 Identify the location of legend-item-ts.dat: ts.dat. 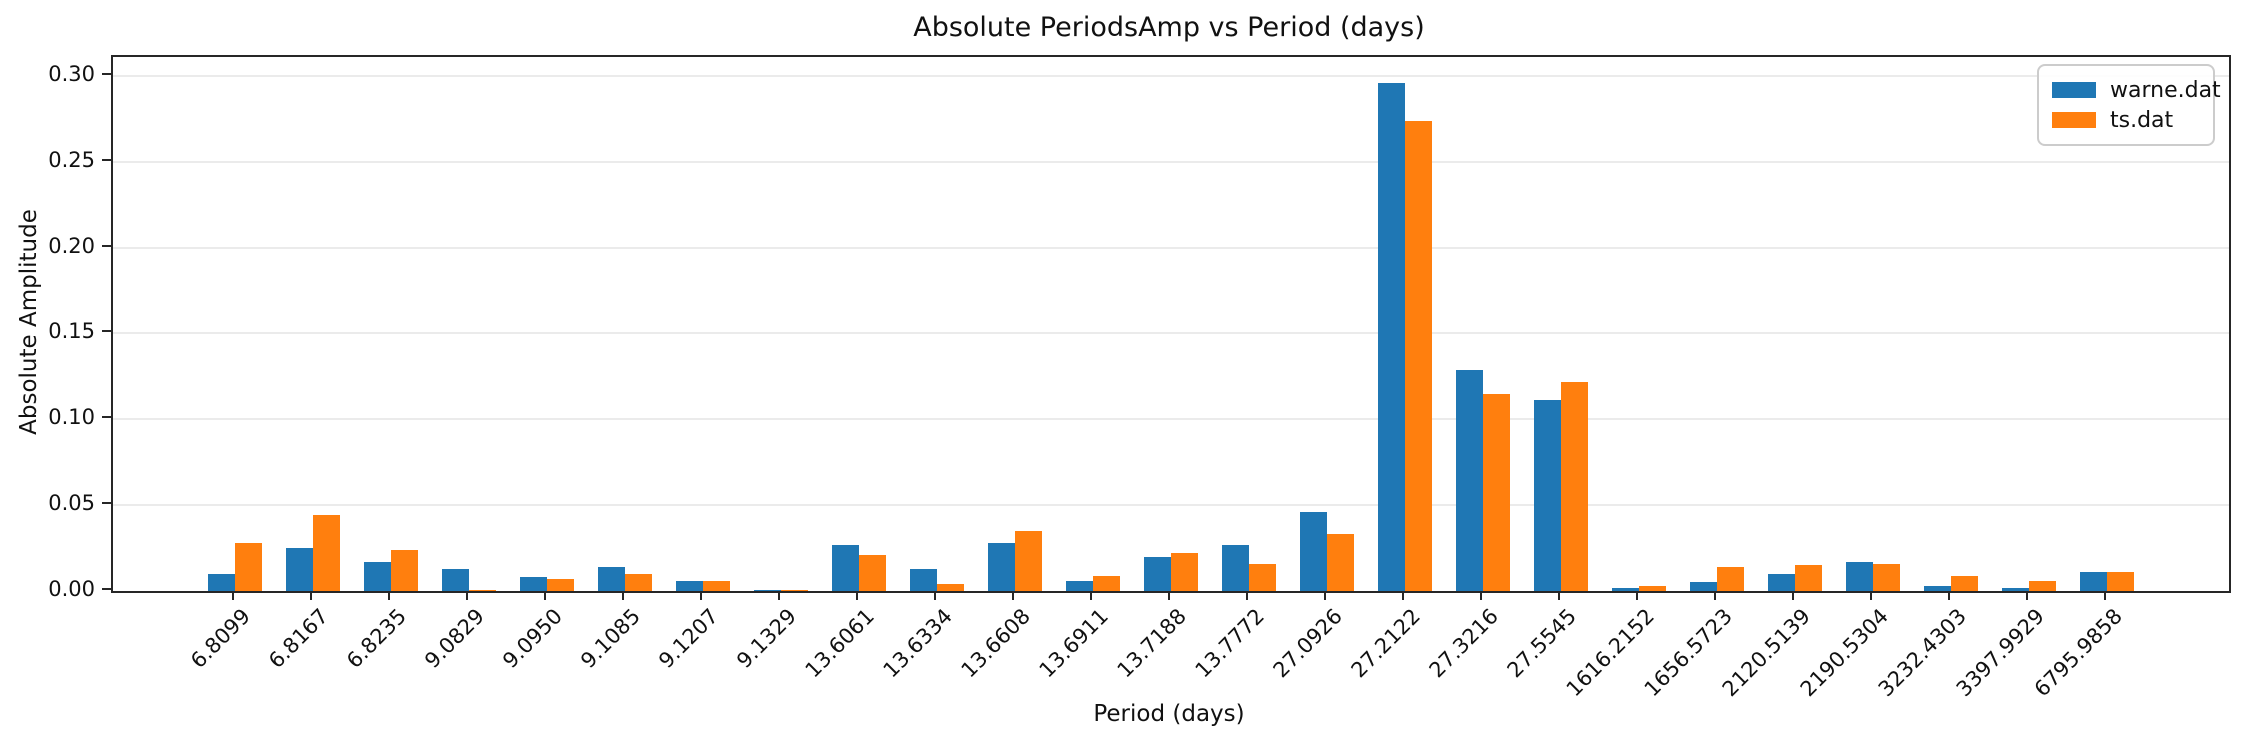
(2132, 120).